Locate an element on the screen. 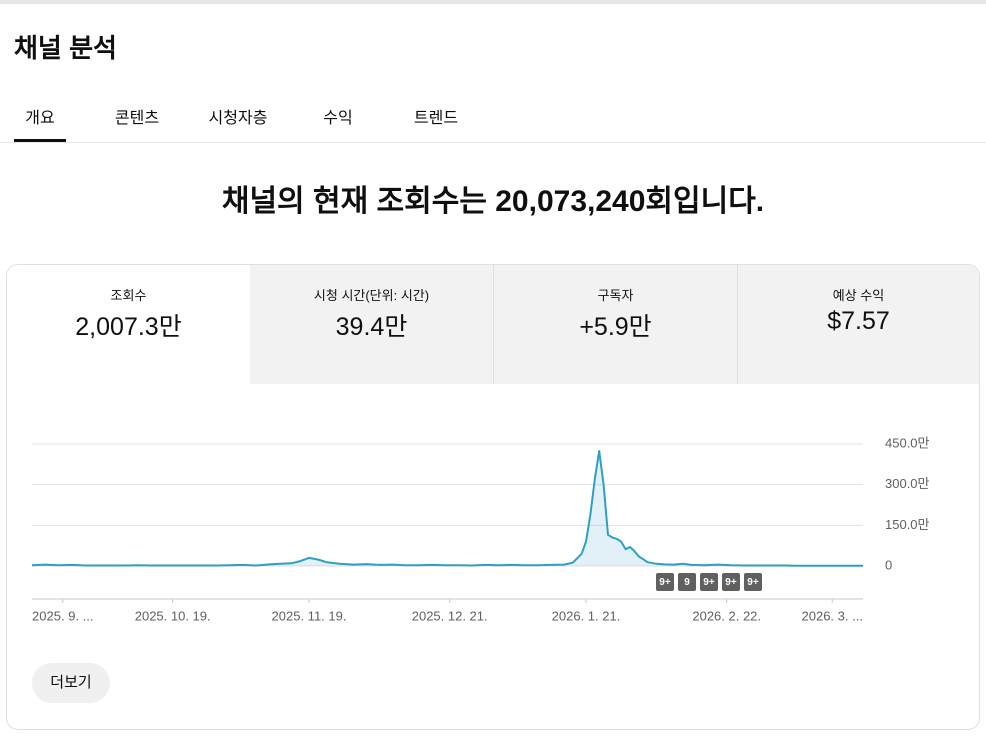 This screenshot has width=986, height=750. metric-value: 39.4만 is located at coordinates (371, 327).